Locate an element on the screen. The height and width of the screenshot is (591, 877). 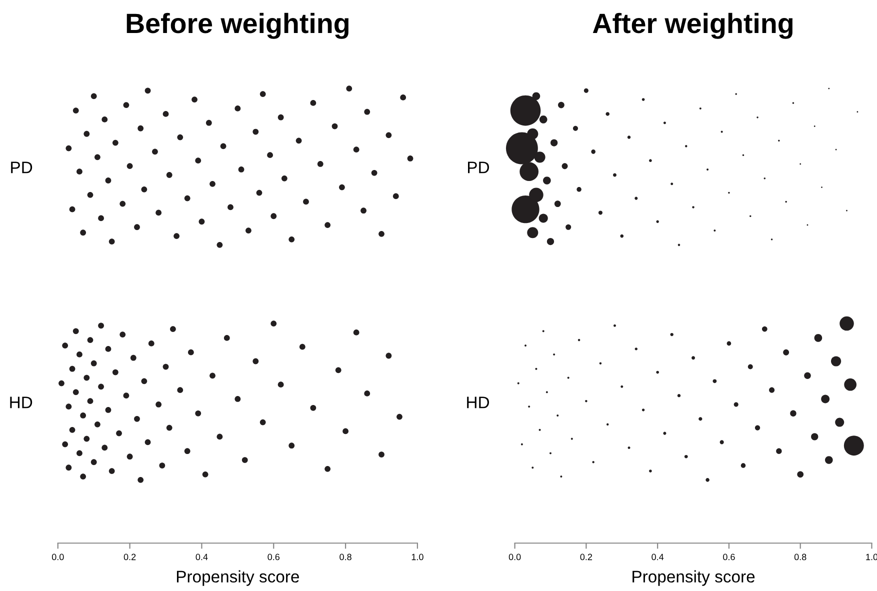
chart-title: After weighting is located at coordinates (692, 25).